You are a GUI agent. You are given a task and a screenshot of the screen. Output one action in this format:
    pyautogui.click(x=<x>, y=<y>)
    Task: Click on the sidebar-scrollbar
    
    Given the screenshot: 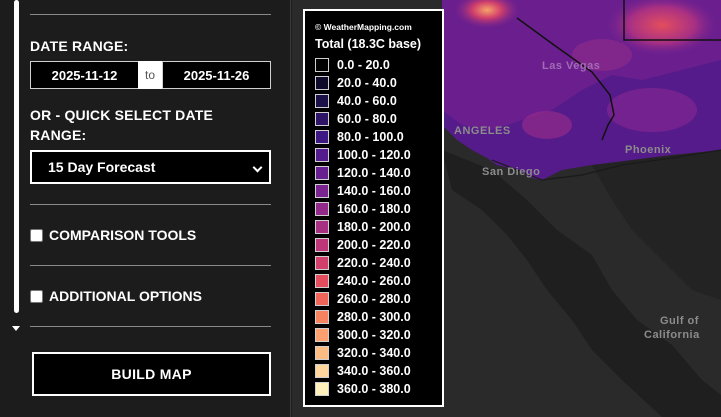 What is the action you would take?
    pyautogui.click(x=16, y=156)
    